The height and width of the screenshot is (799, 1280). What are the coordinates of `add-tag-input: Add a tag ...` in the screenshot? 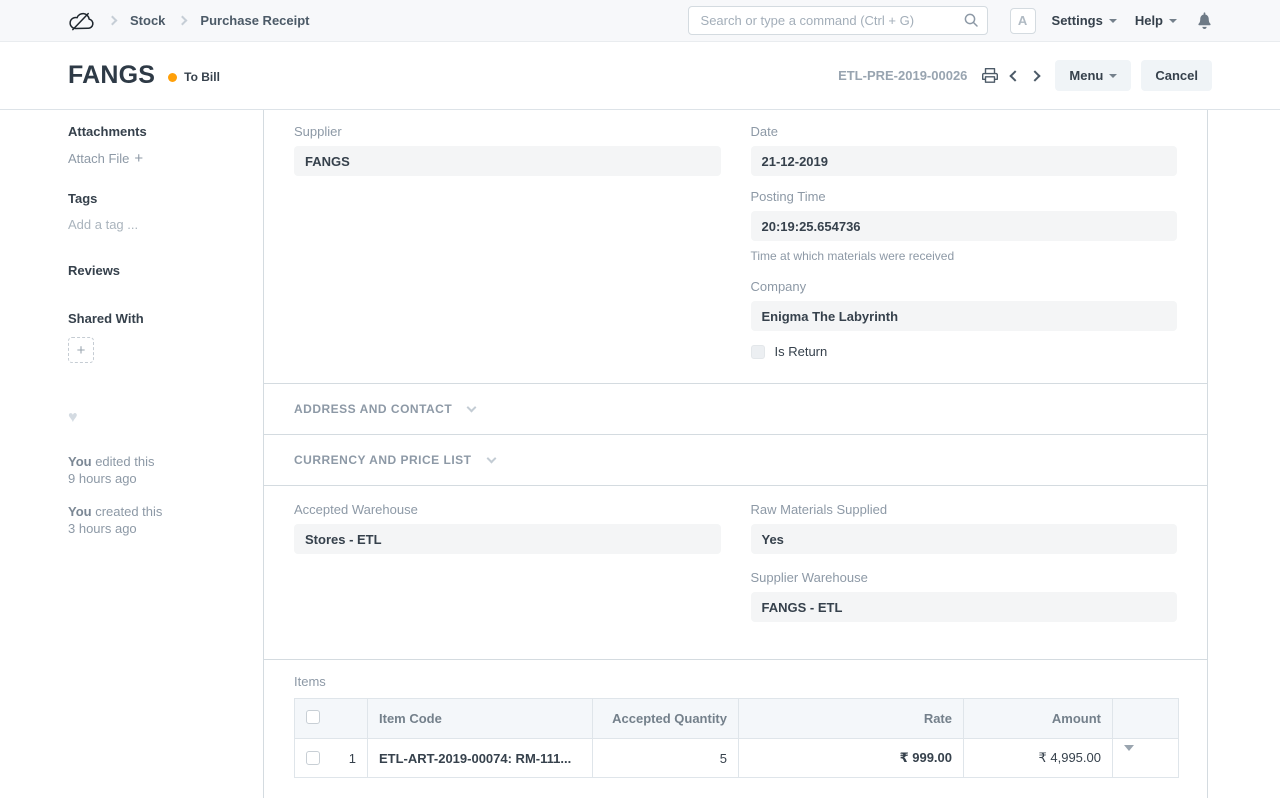 It's located at (103, 224).